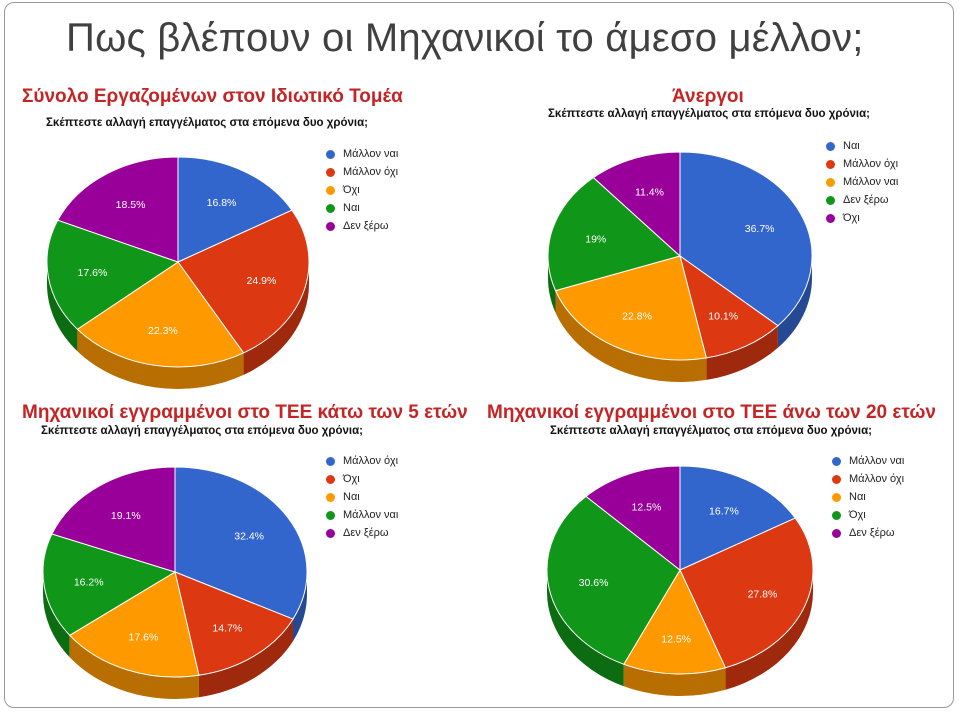 Image resolution: width=960 pixels, height=712 pixels. I want to click on legend-label-1-3: Δεν ξέρω, so click(866, 200).